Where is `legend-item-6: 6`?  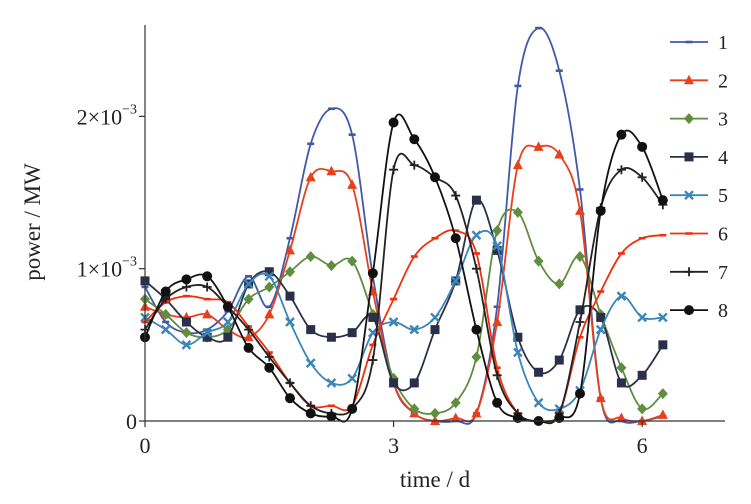
legend-item-6: 6 is located at coordinates (699, 235).